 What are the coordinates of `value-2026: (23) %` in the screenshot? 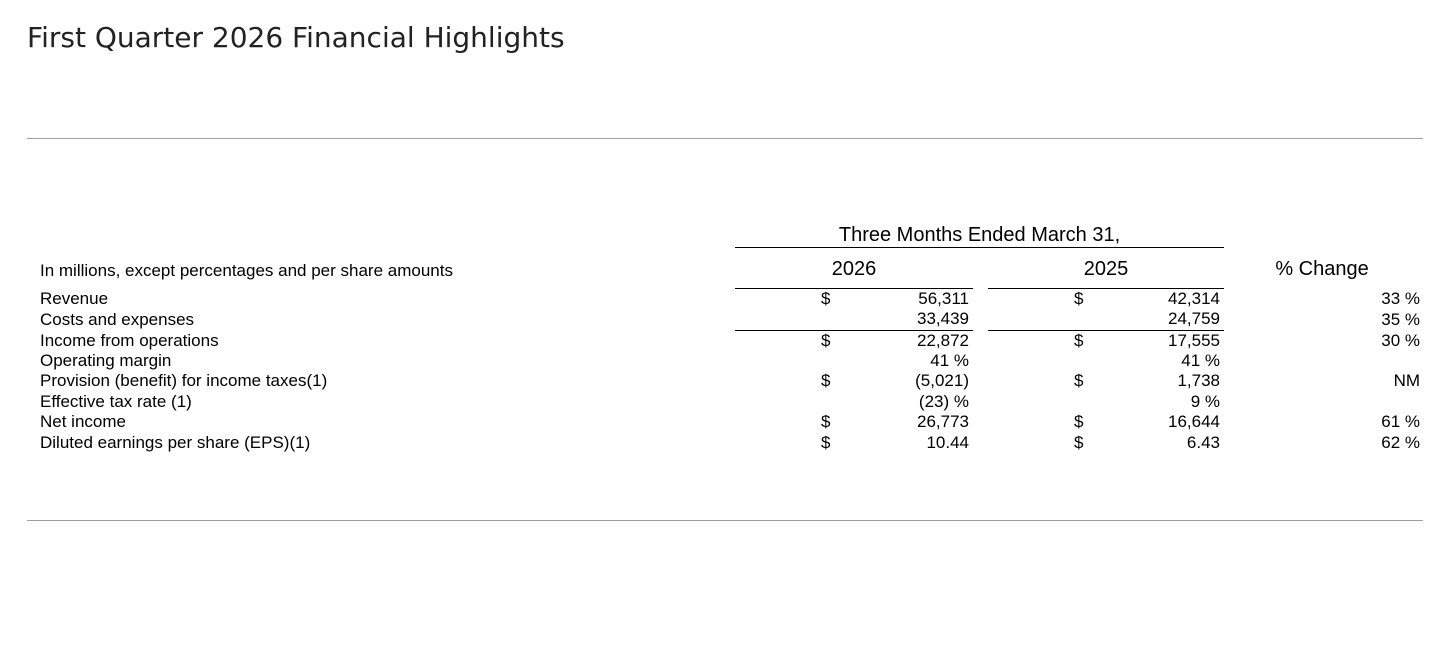 It's located at (943, 401).